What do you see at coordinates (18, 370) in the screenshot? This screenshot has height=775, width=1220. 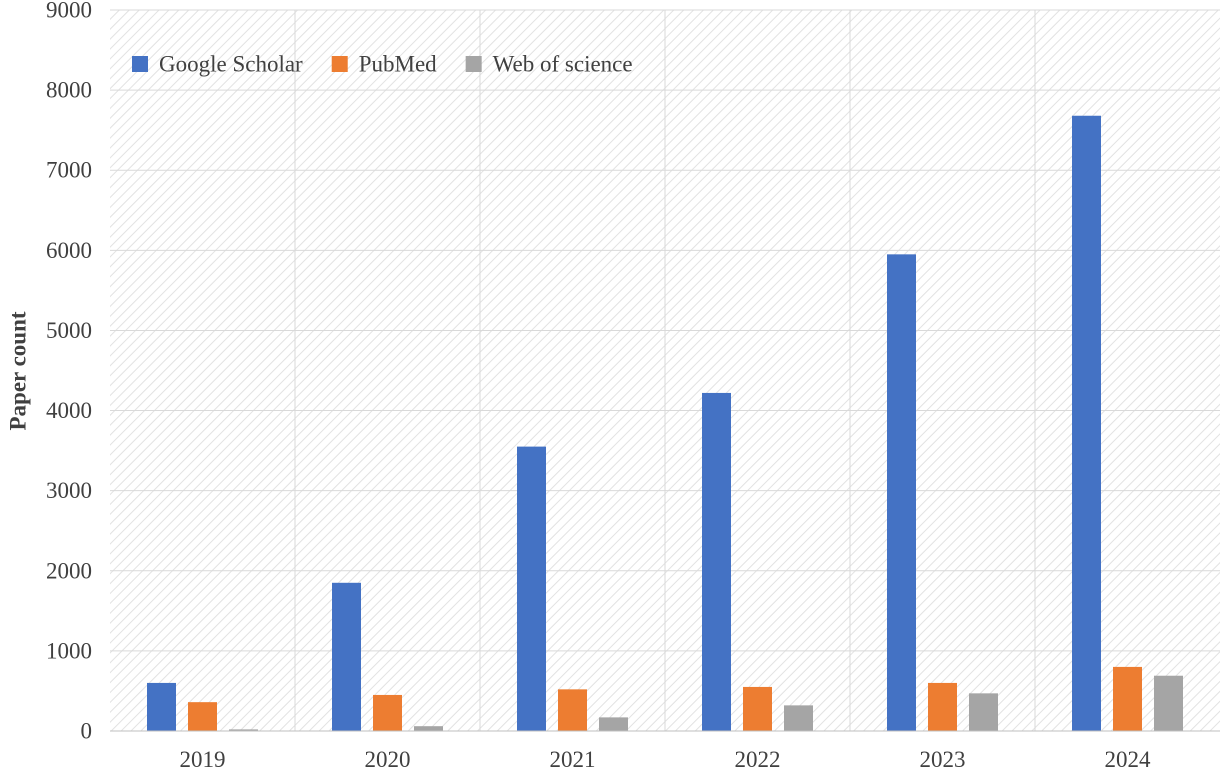 I see `y-axis-title: Paper count` at bounding box center [18, 370].